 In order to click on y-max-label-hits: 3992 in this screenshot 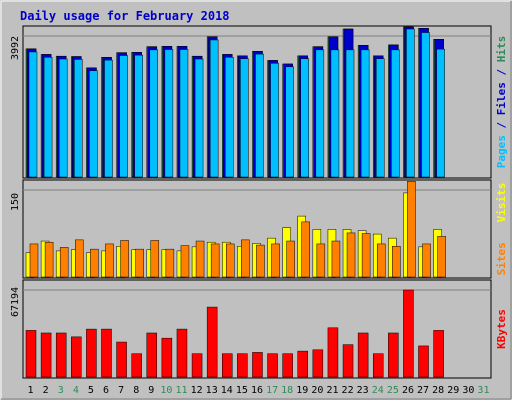, I will do `click(15, 48)`.